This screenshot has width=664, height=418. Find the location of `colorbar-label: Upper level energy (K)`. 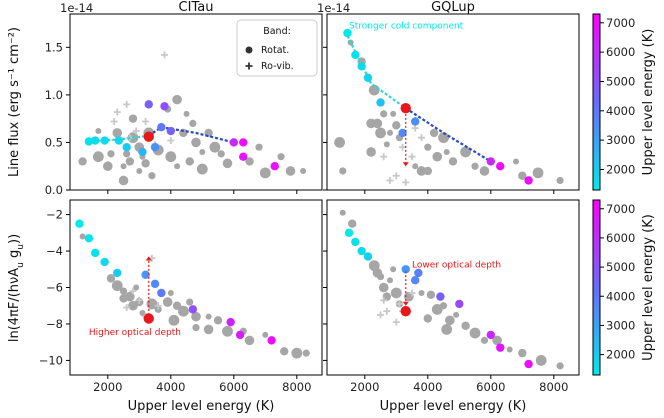

colorbar-label: Upper level energy (K) is located at coordinates (648, 102).